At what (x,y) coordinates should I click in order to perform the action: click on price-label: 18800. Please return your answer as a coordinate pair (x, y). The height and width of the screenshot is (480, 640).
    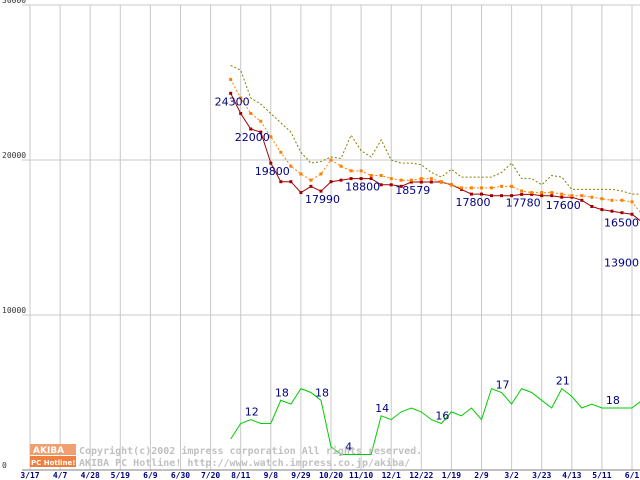
    Looking at the image, I should click on (362, 187).